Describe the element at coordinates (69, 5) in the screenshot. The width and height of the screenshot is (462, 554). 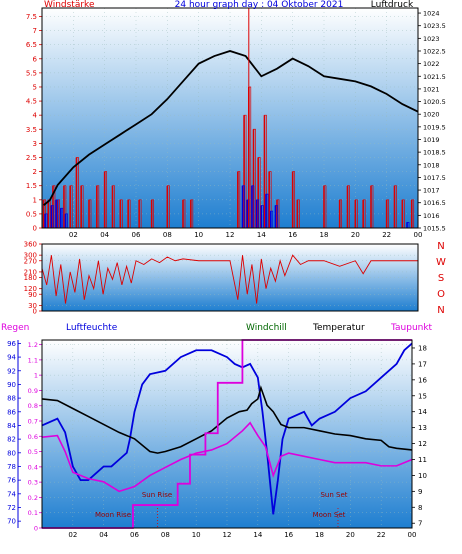
I see `panel1-left-label: Windstärke` at that location.